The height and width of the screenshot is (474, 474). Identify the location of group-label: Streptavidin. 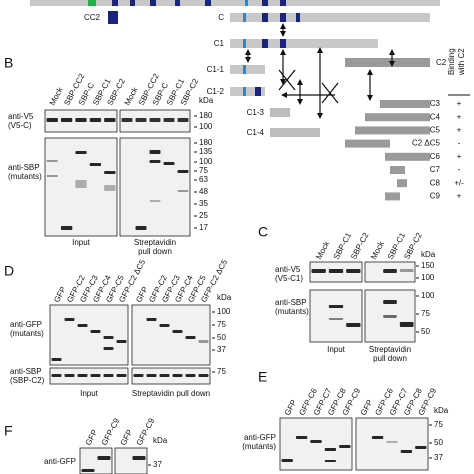
(390, 349).